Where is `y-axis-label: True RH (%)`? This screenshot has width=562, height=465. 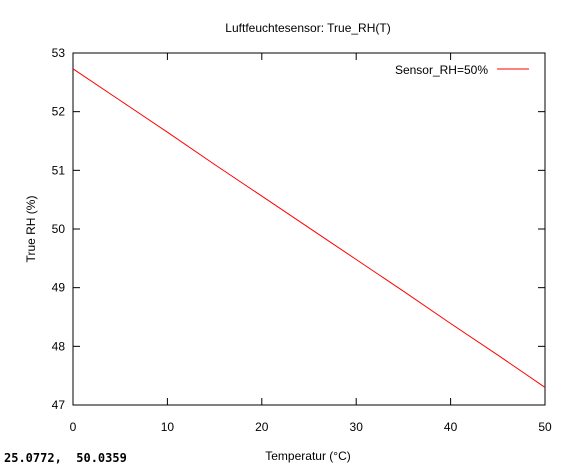
y-axis-label: True RH (%) is located at coordinates (31, 229).